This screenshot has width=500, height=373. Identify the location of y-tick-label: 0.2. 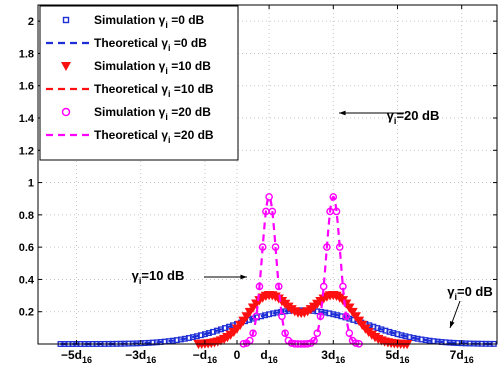
(26, 313).